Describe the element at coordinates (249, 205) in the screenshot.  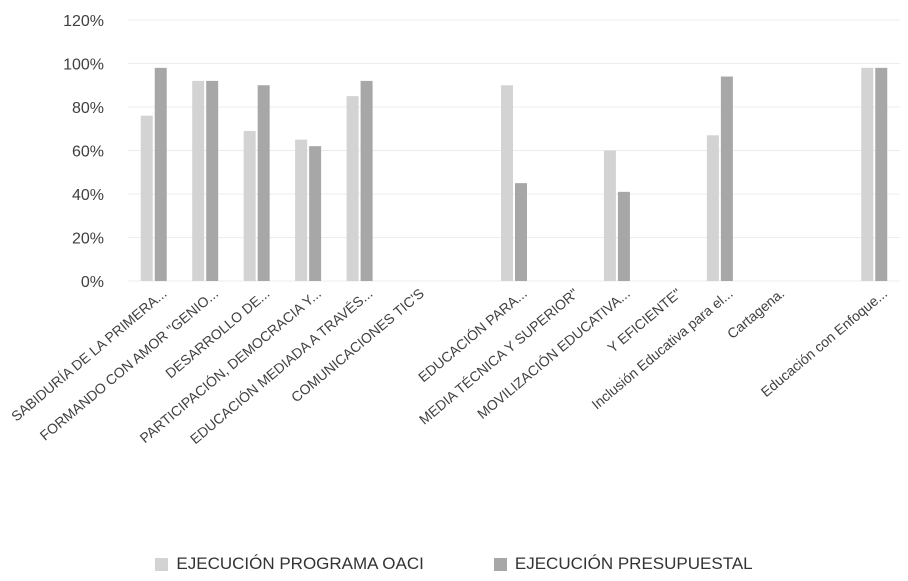
I see `bar-series1-cat3` at that location.